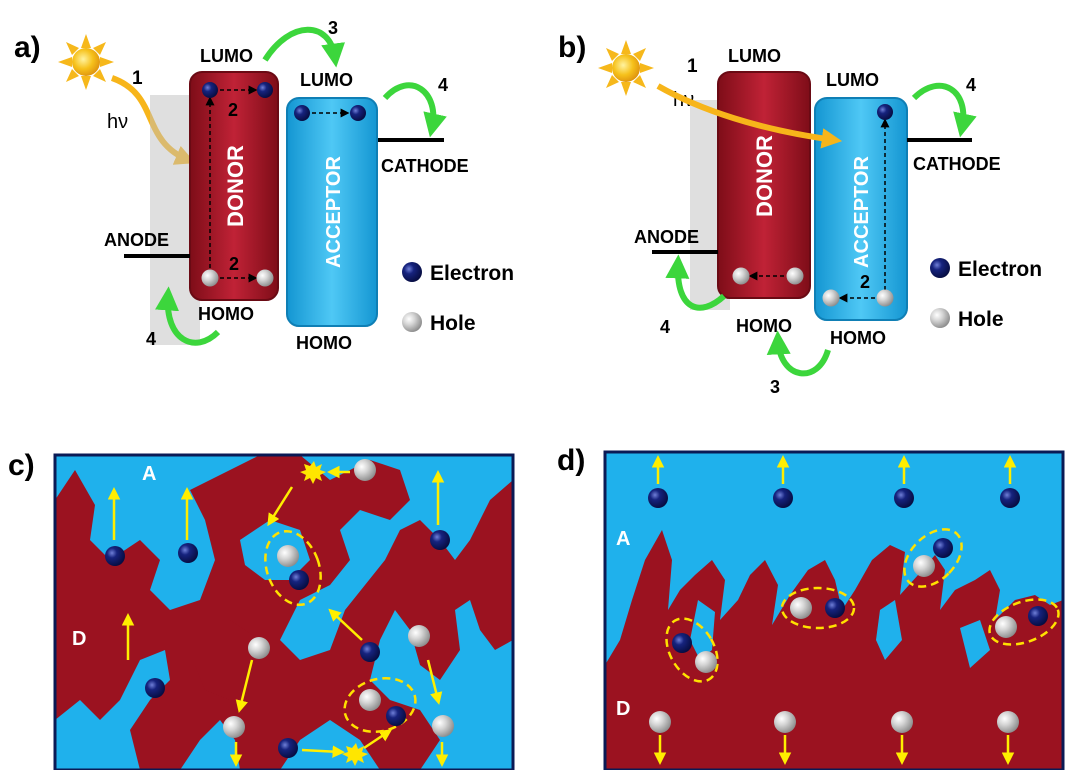 The height and width of the screenshot is (770, 1068). I want to click on panel-letter: d), so click(571, 460).